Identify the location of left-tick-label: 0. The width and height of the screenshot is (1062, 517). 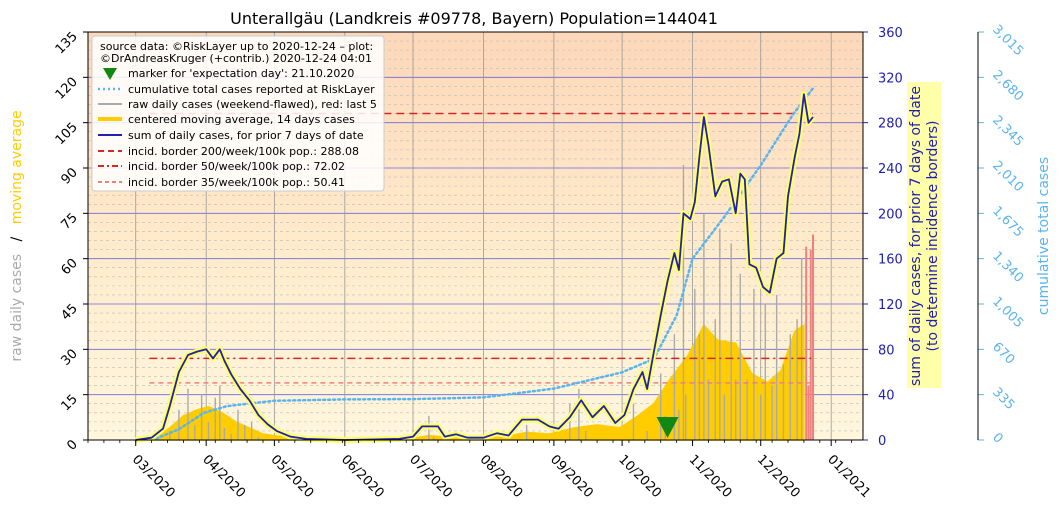
(72, 445).